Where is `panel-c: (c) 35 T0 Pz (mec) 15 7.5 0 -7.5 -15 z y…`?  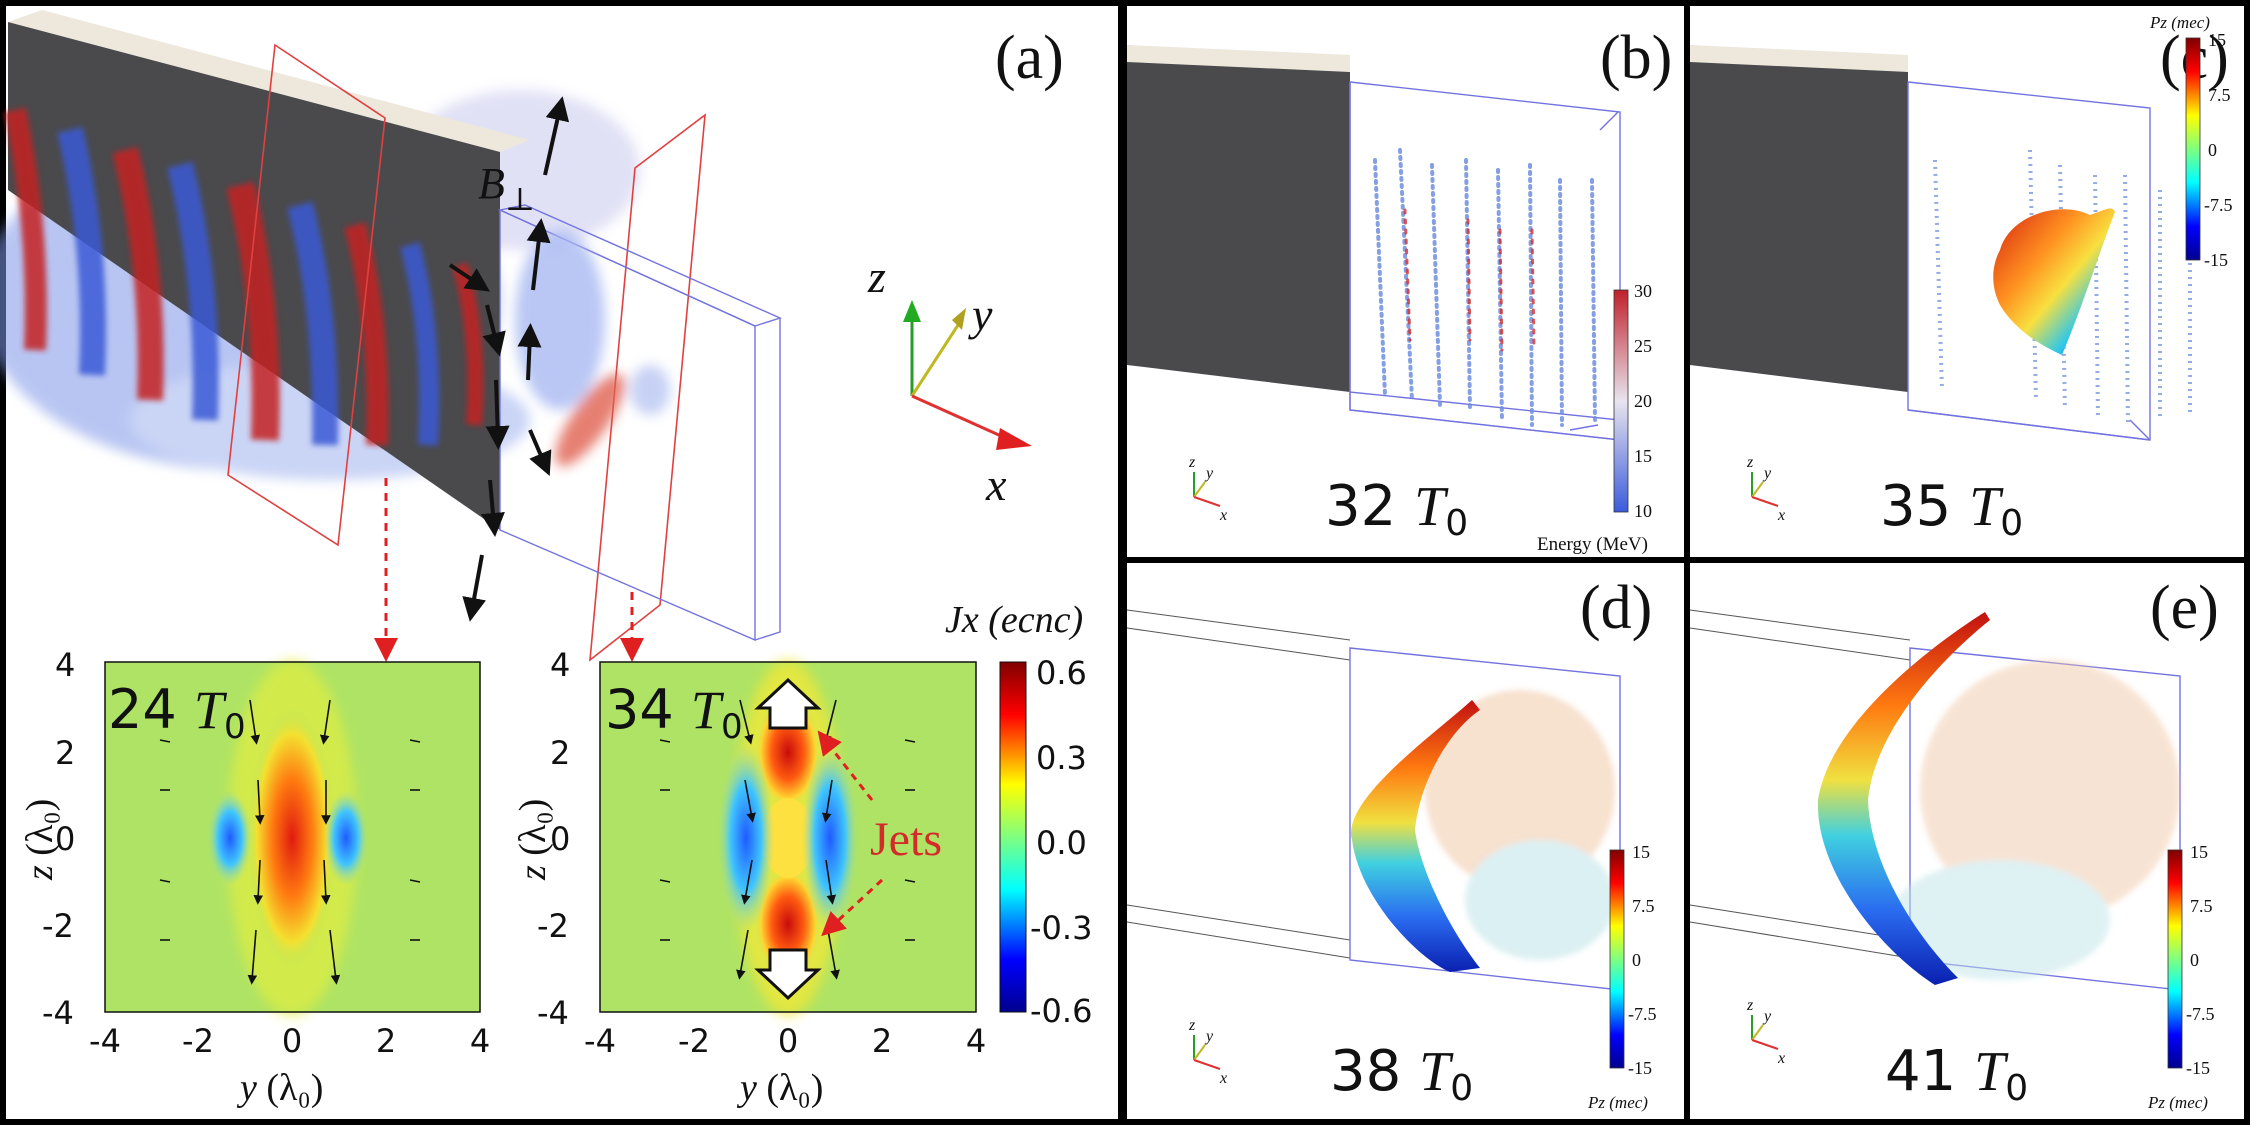 panel-c: (c) 35 T0 Pz (mec) 15 7.5 0 -7.5 -15 z y… is located at coordinates (1967, 281).